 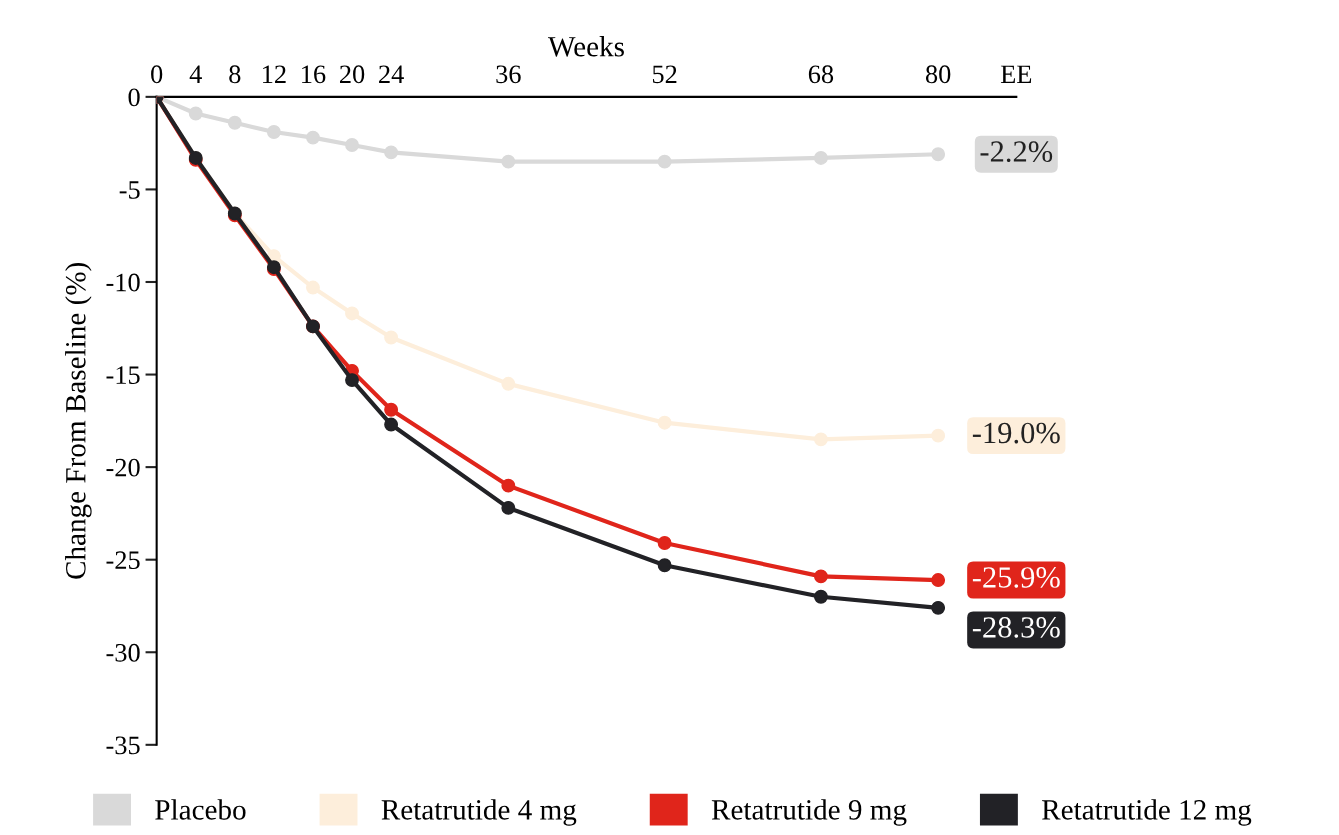 I want to click on annotation: -28.3%, so click(x=1016, y=627).